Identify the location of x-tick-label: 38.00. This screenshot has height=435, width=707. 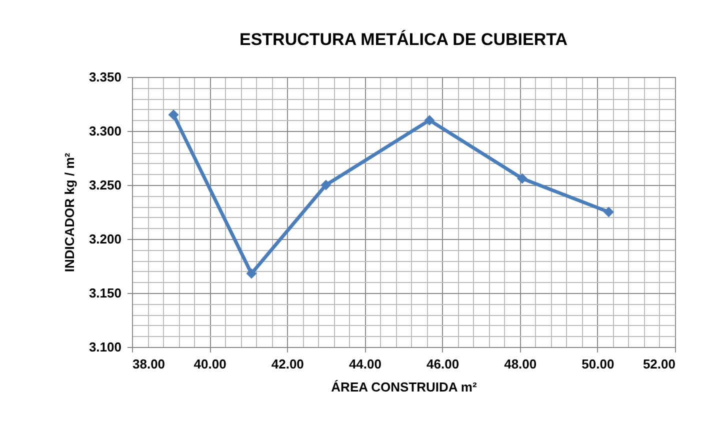
(149, 364).